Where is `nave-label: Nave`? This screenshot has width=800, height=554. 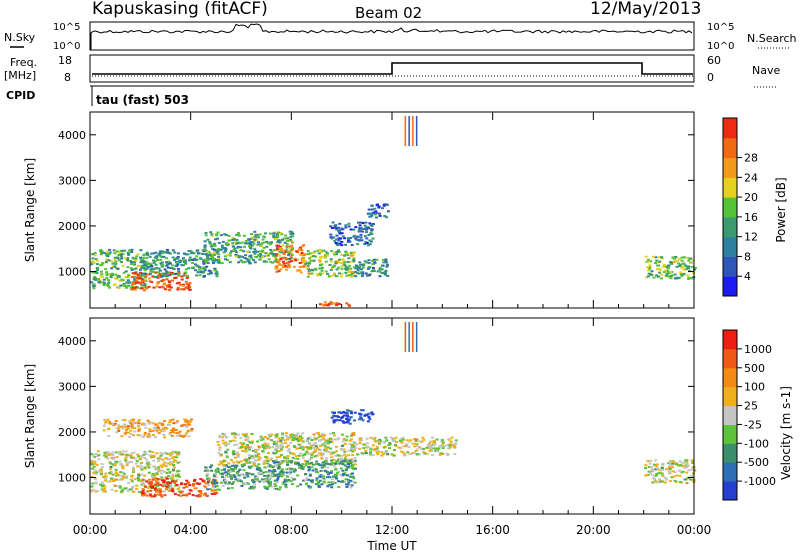 nave-label: Nave is located at coordinates (766, 70).